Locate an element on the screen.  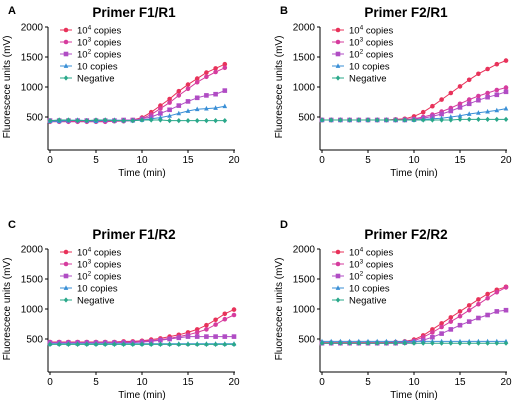
legend-label: 104 copies is located at coordinates (371, 31).